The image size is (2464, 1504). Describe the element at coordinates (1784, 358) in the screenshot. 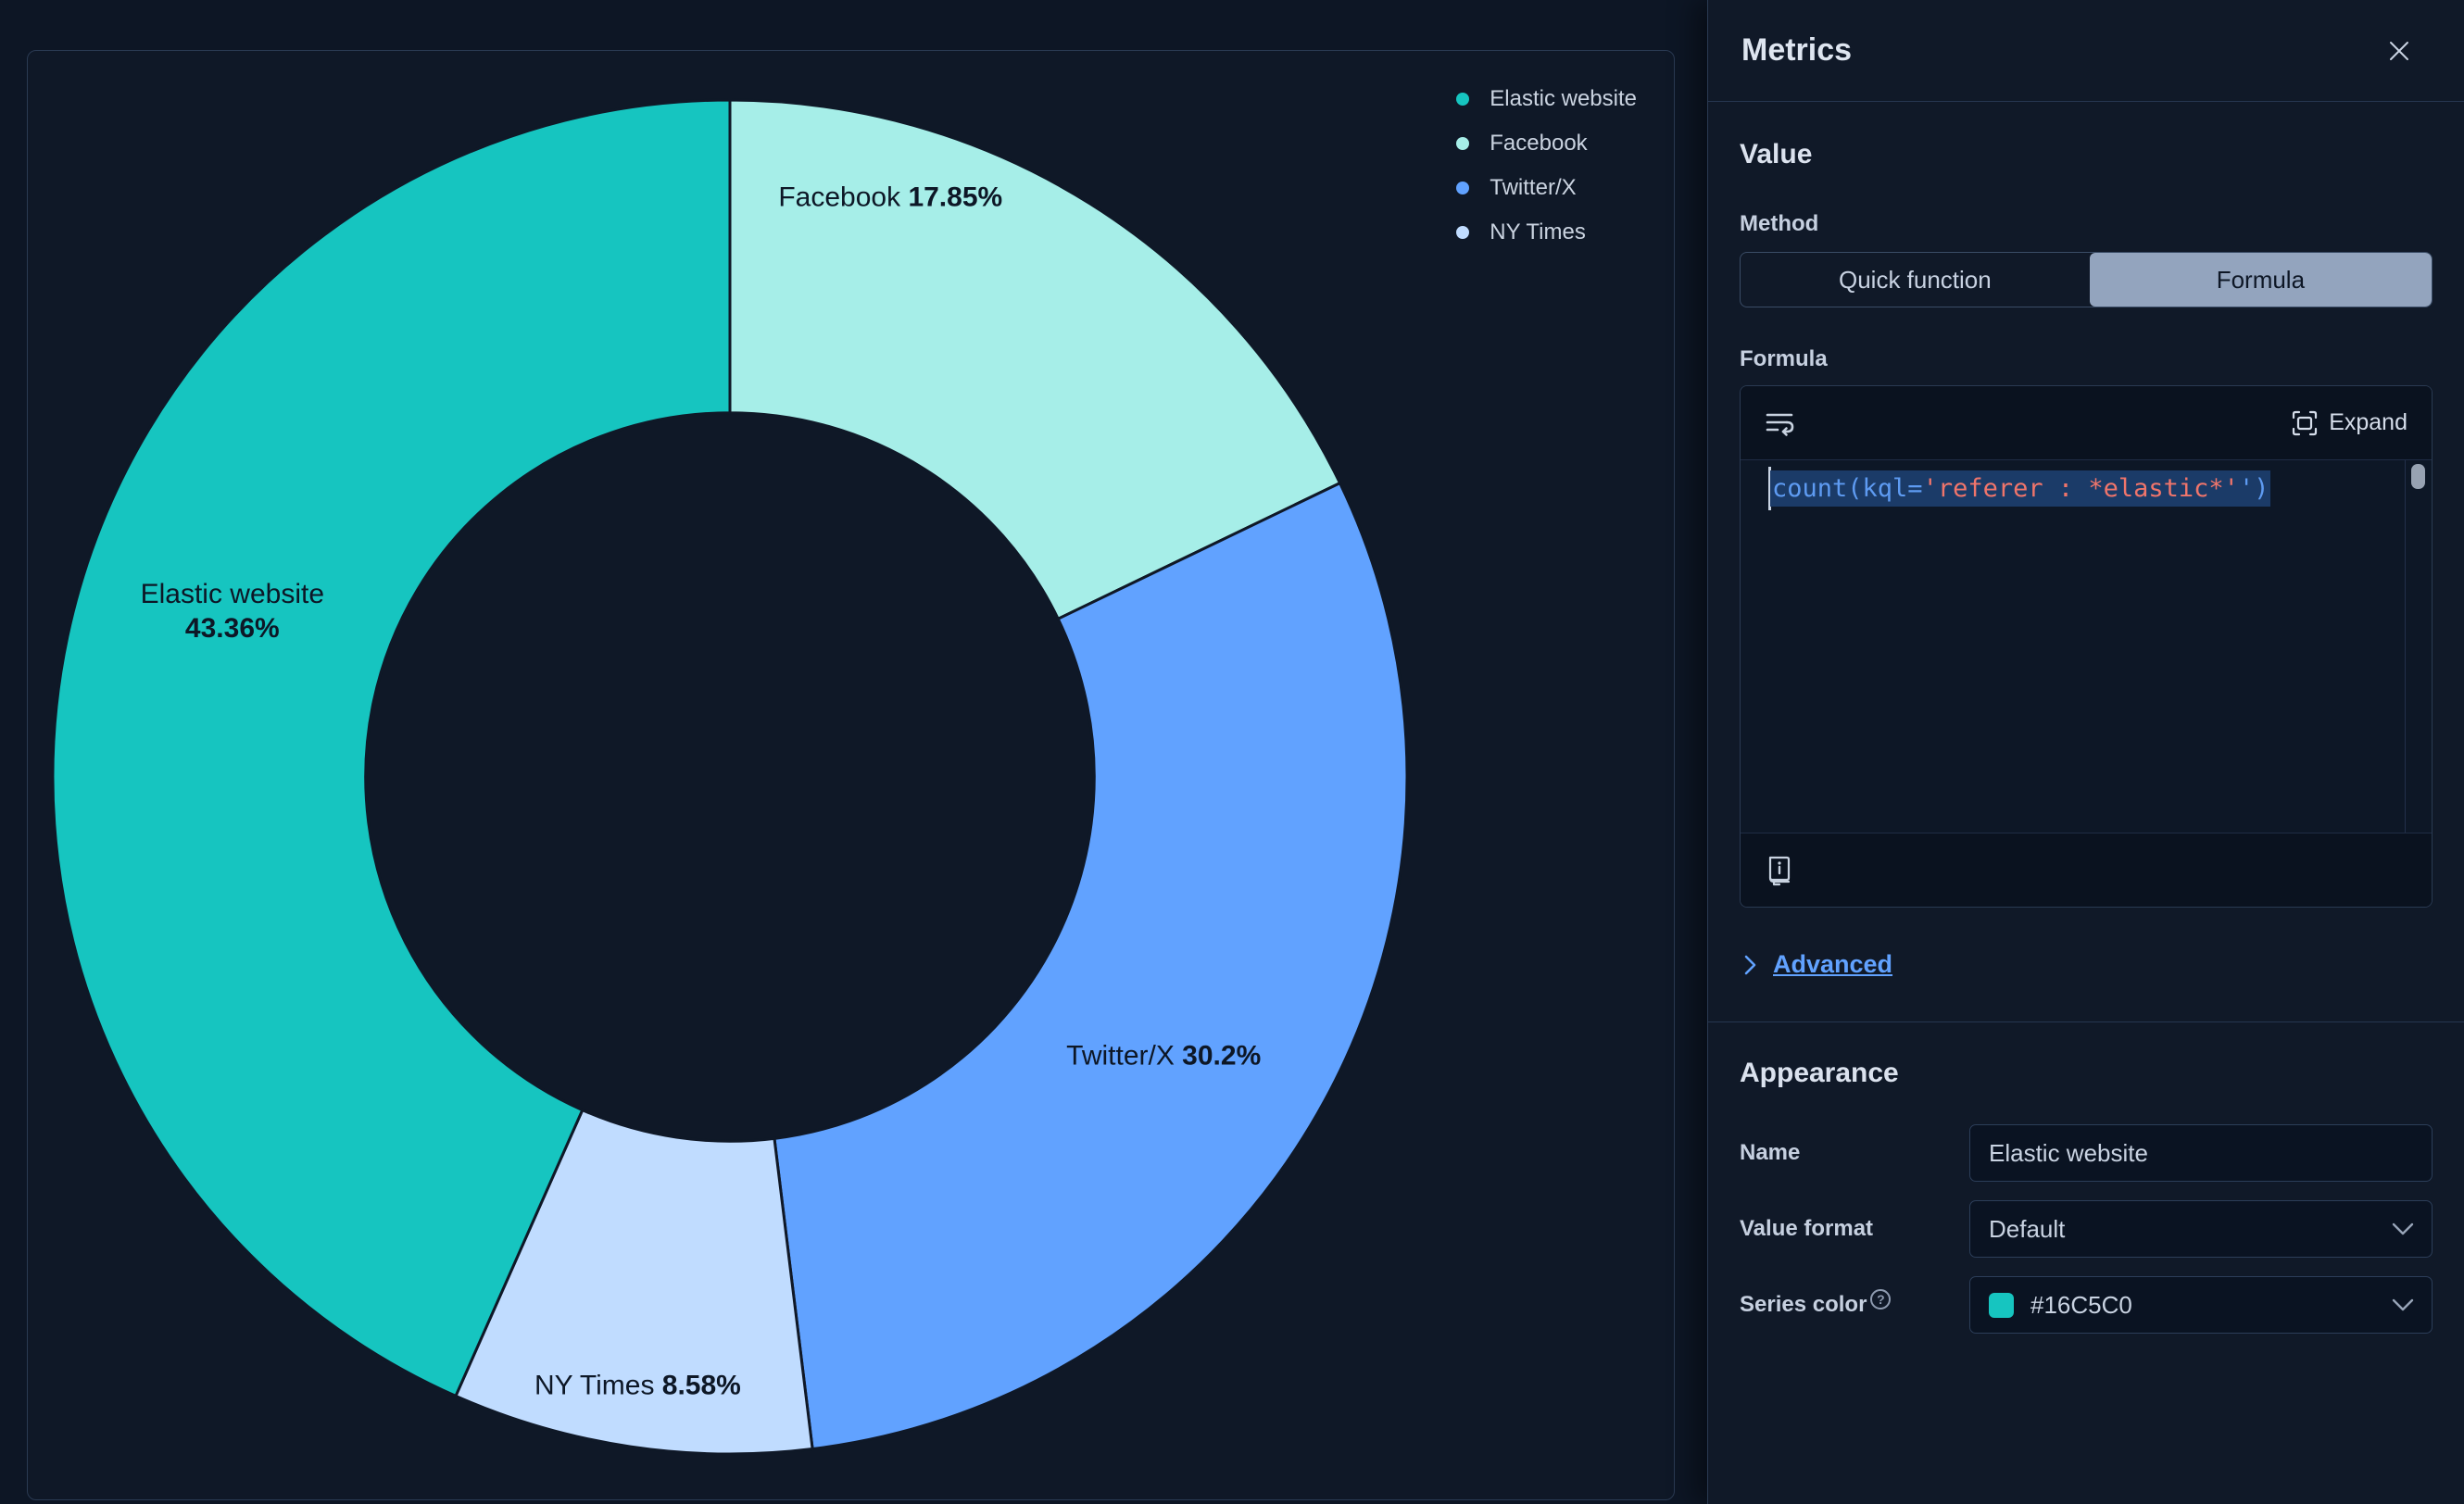

I see `formula-label: Formula` at that location.